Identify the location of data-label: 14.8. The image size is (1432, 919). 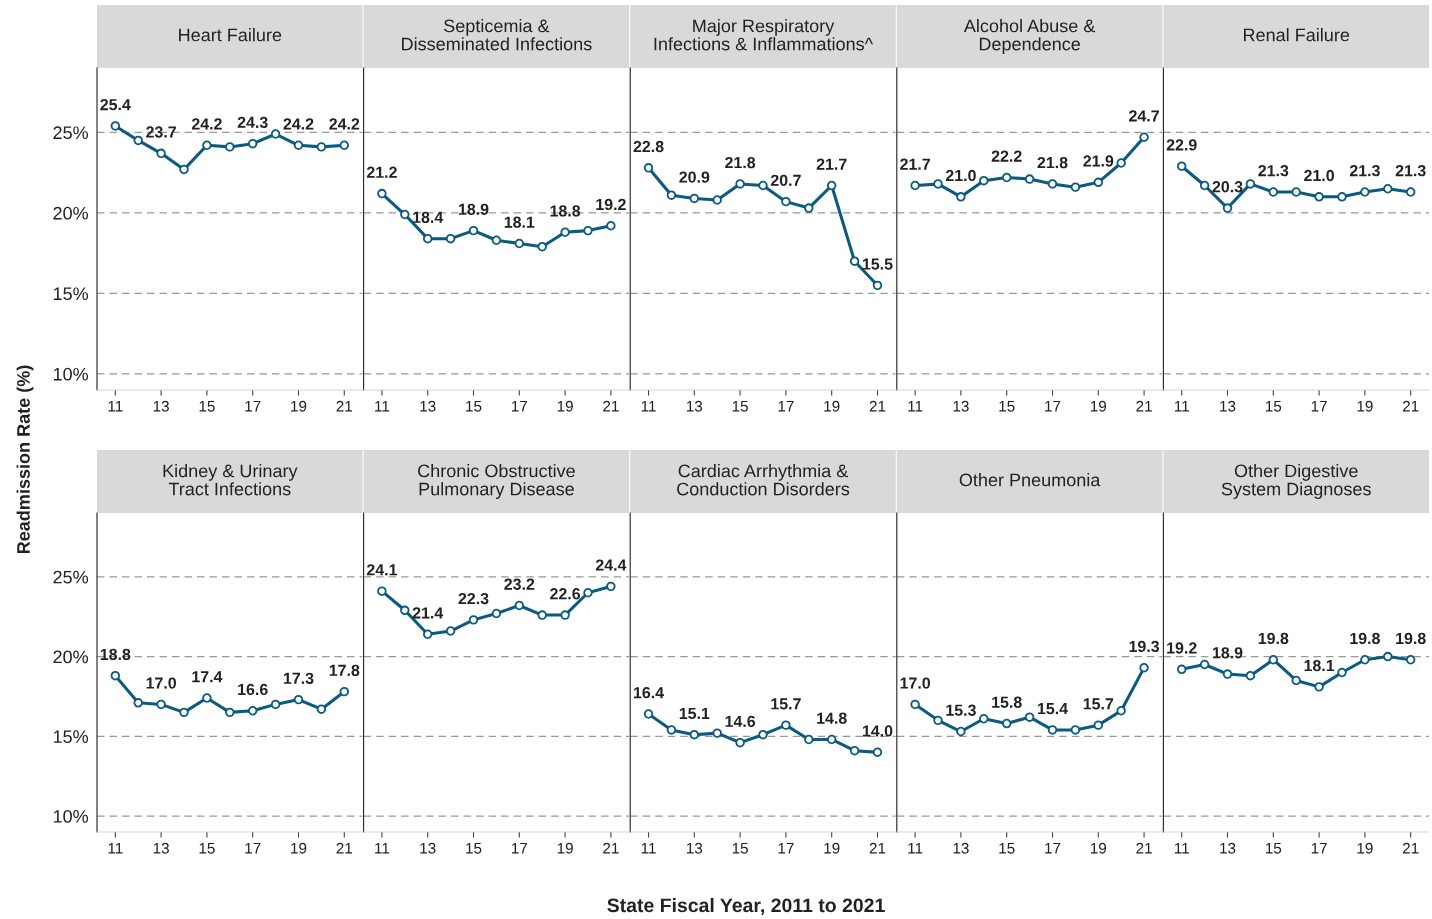
(832, 718).